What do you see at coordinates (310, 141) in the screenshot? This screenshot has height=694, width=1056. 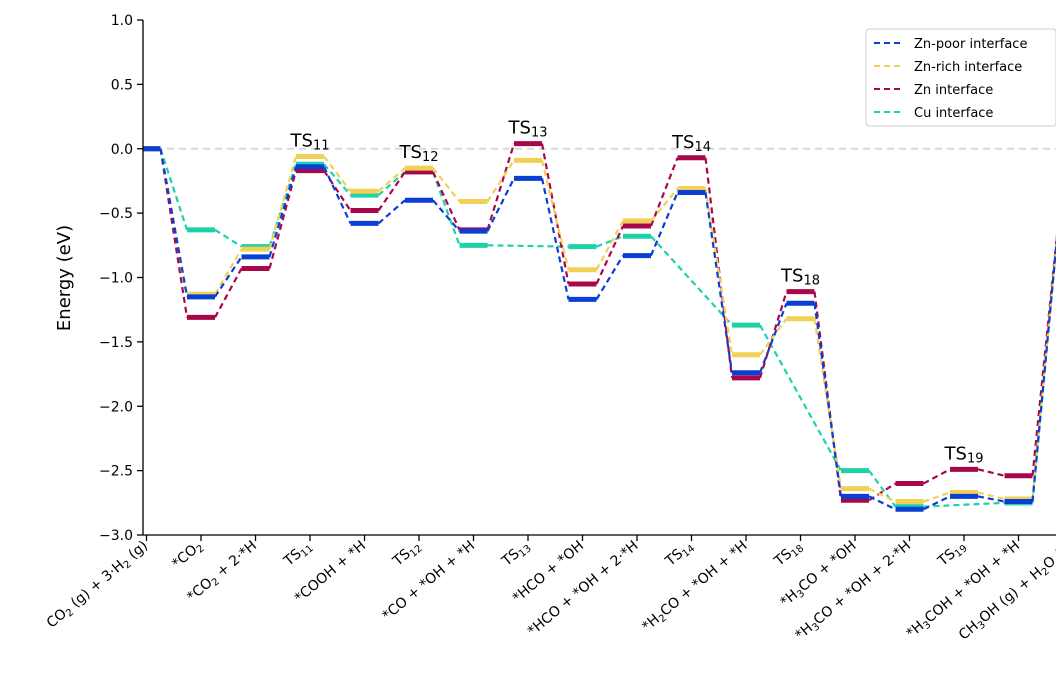 I see `ts-annotation: TS11` at bounding box center [310, 141].